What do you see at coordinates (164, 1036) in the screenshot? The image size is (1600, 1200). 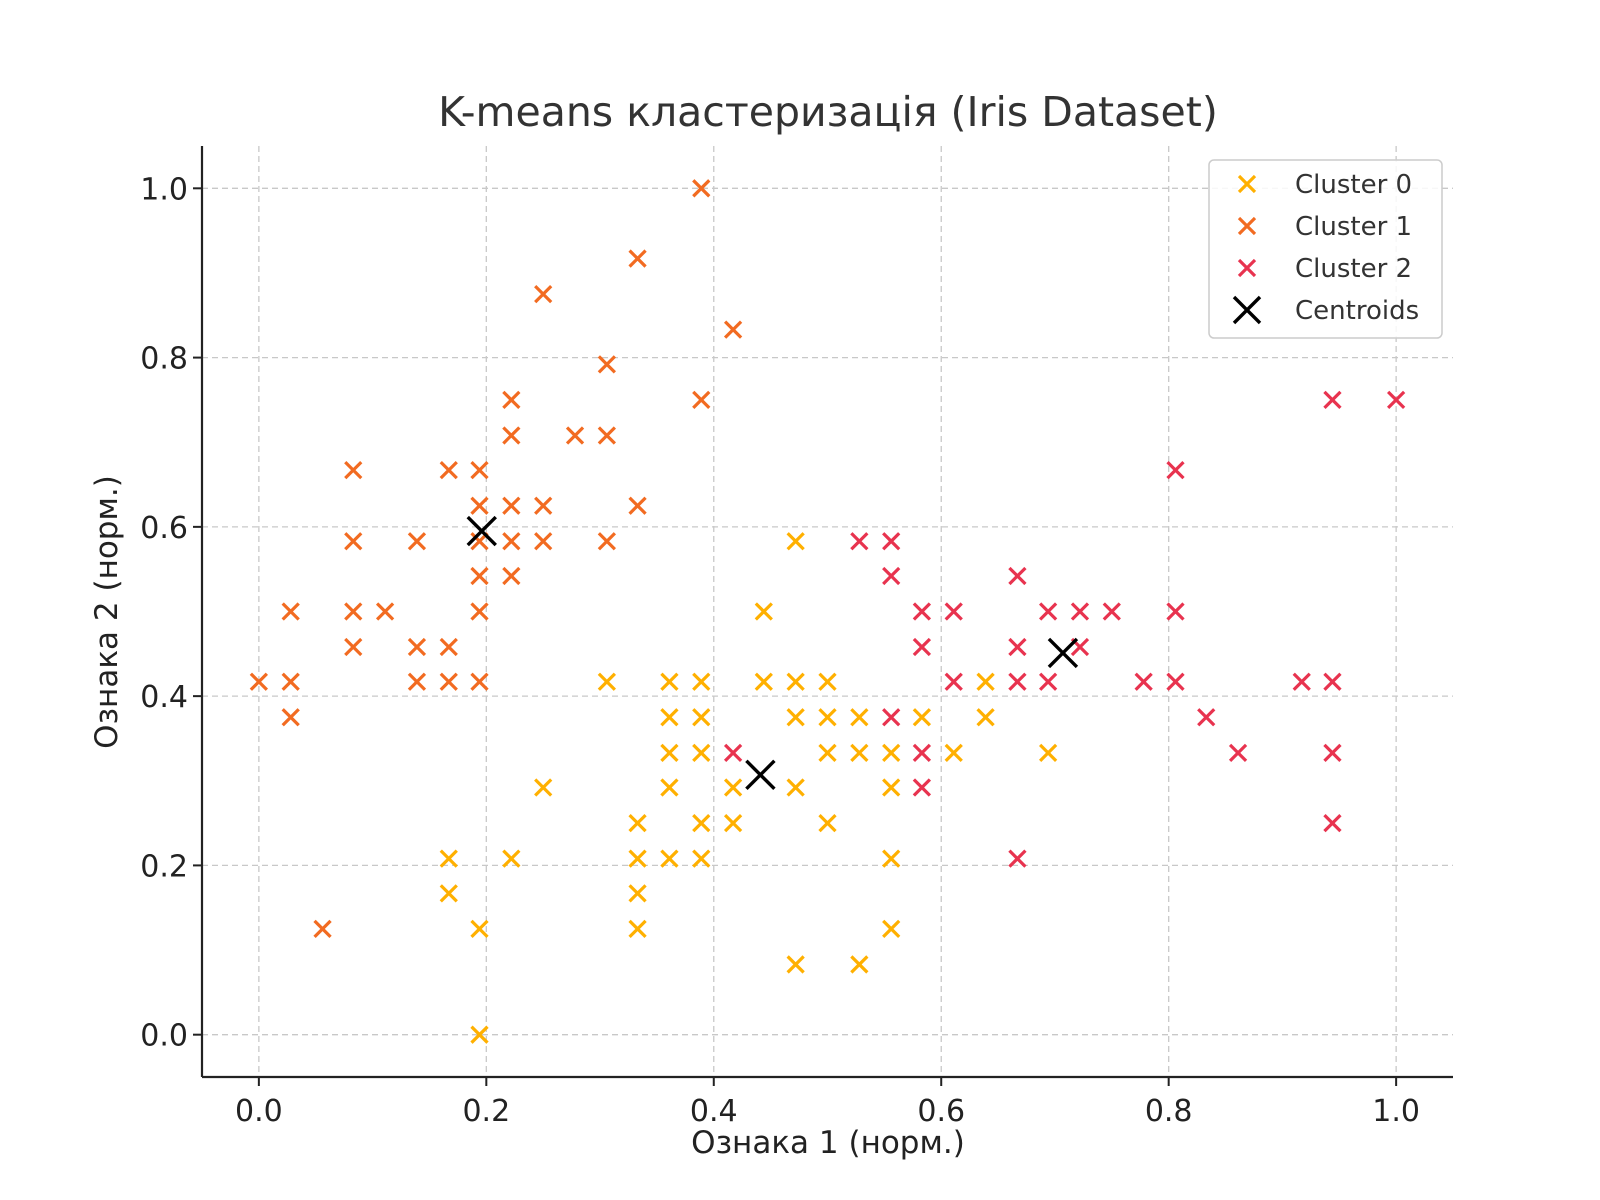 I see `y-tick-label: 0.0` at bounding box center [164, 1036].